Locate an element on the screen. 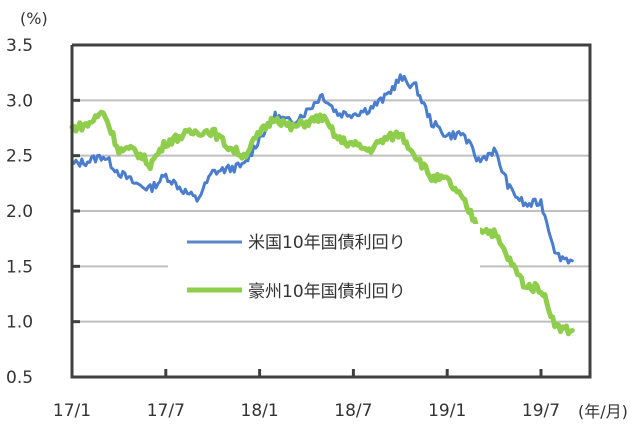  x-axis-tick-labels: 17/1 17/7 18/1 18/7 19/1 19/7 is located at coordinates (306, 411).